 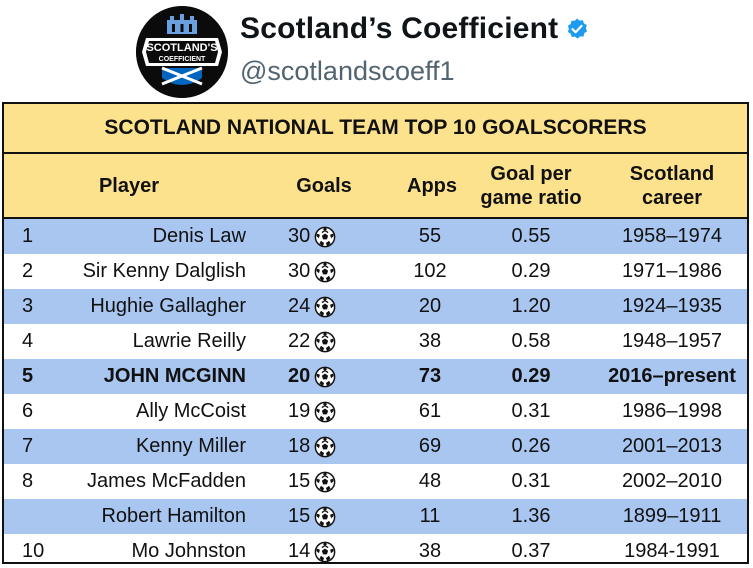 I want to click on rank-cell: 10, so click(x=33, y=551).